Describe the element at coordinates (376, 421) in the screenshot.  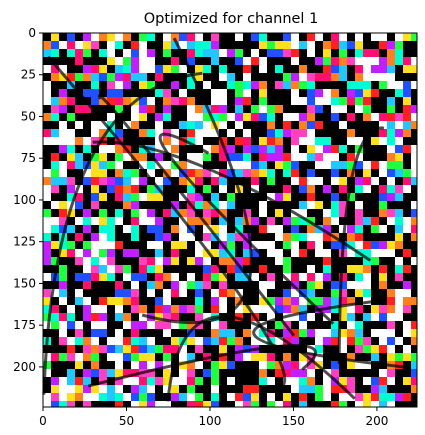
I see `x-tick-label: 200` at that location.